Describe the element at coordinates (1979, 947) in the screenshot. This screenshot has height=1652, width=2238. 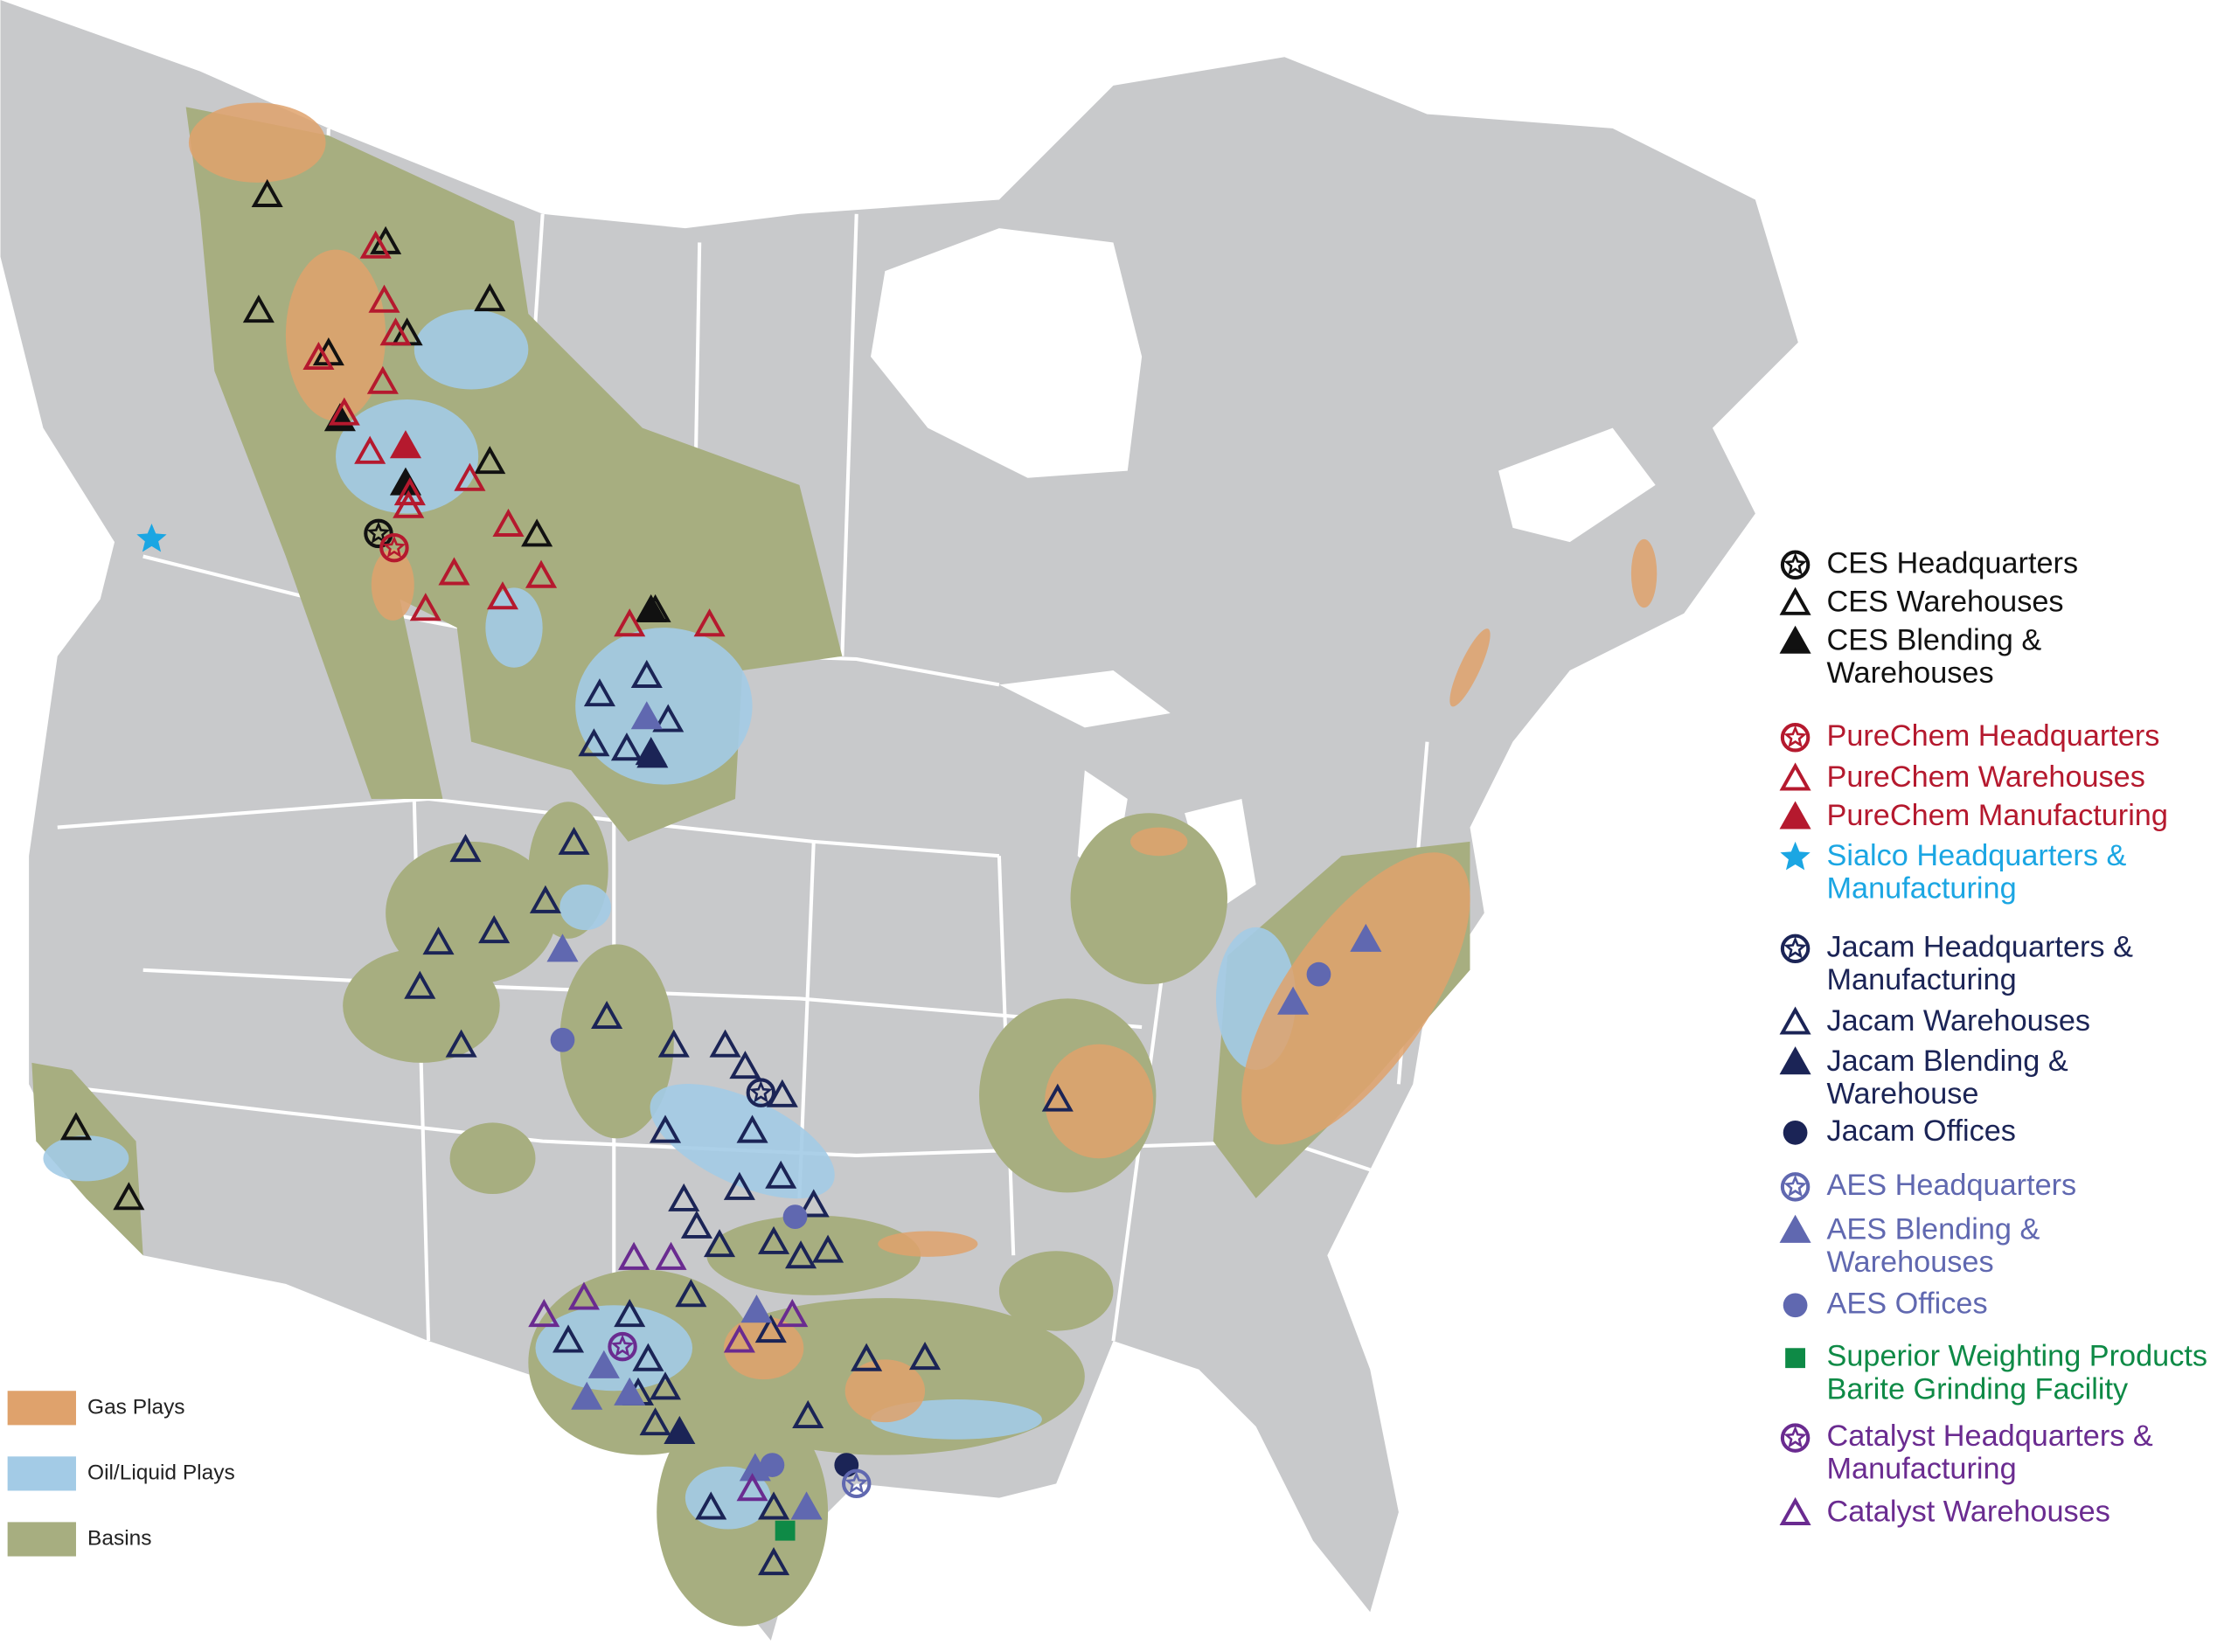
I see `legend-label: Jacam Headquarters &` at that location.